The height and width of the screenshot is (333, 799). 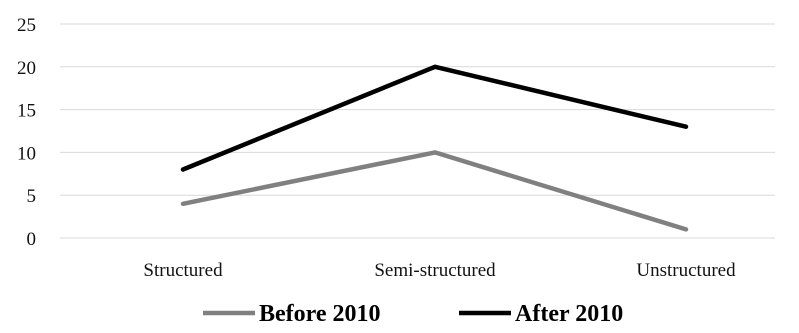 I want to click on legend-label: Before 2010, so click(x=320, y=314).